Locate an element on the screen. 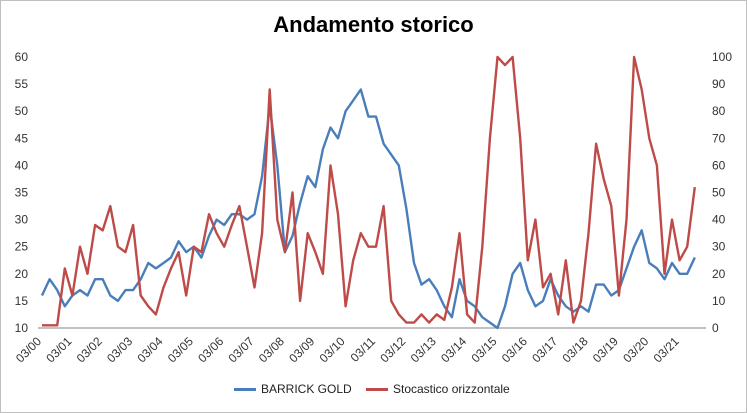 This screenshot has width=747, height=413. y-left-tick-label: 45 is located at coordinates (22, 138).